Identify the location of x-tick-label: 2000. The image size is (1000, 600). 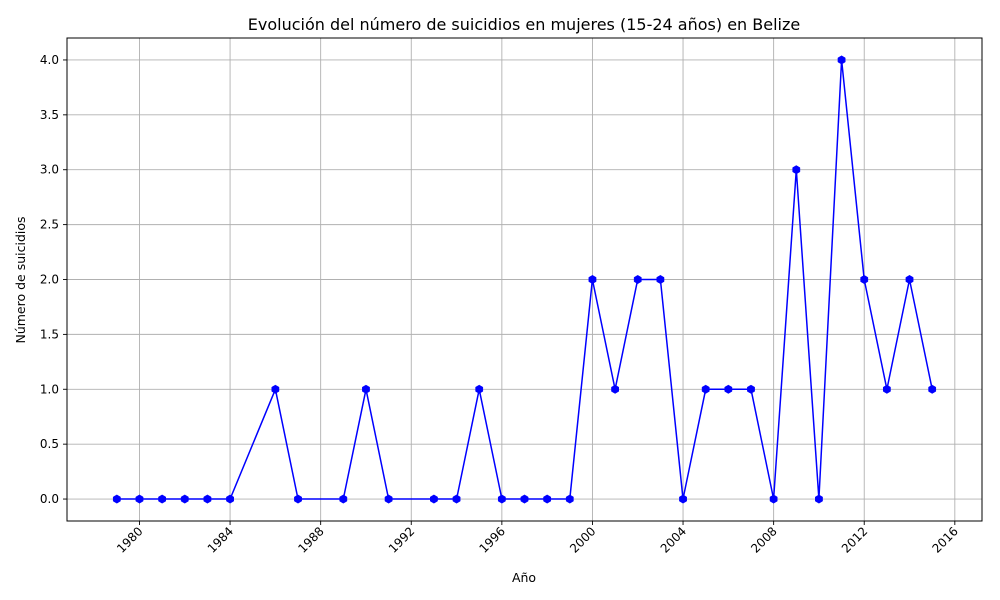
(582, 539).